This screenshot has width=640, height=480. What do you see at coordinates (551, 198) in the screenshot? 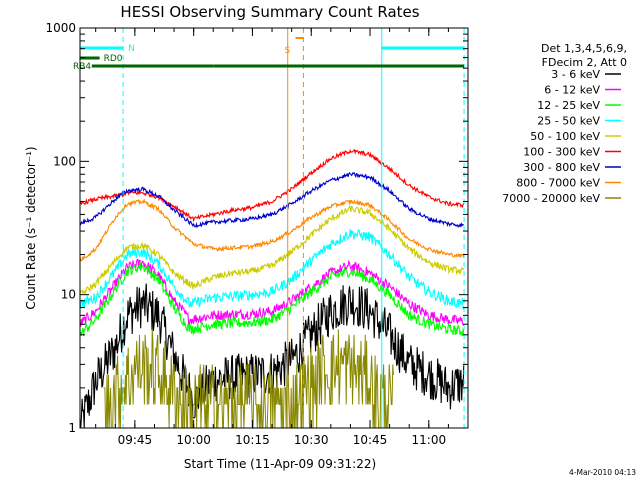
I see `legend-entry-label-8: 7000 - 20000 keV` at bounding box center [551, 198].